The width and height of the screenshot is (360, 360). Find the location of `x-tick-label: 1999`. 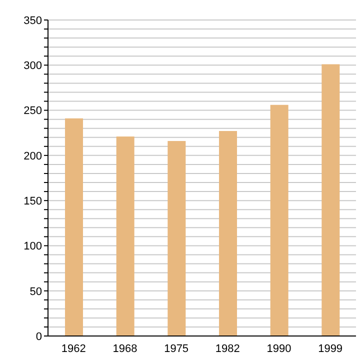

x-tick-label: 1999 is located at coordinates (330, 348).